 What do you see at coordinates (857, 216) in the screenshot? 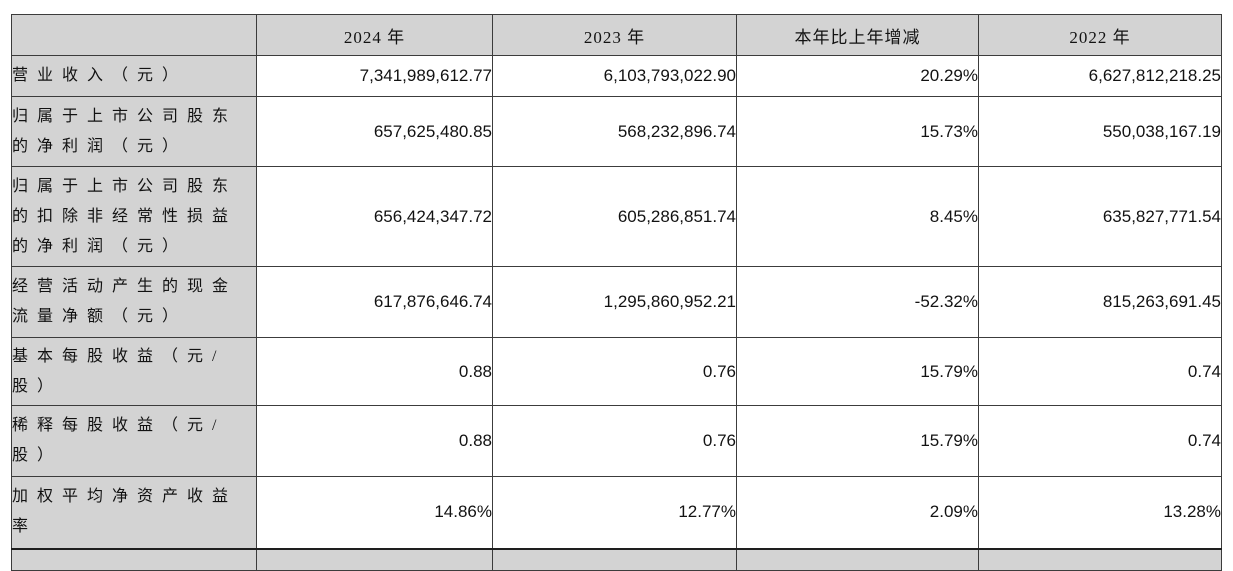
I see `value-yoy-change: 8.45%` at bounding box center [857, 216].